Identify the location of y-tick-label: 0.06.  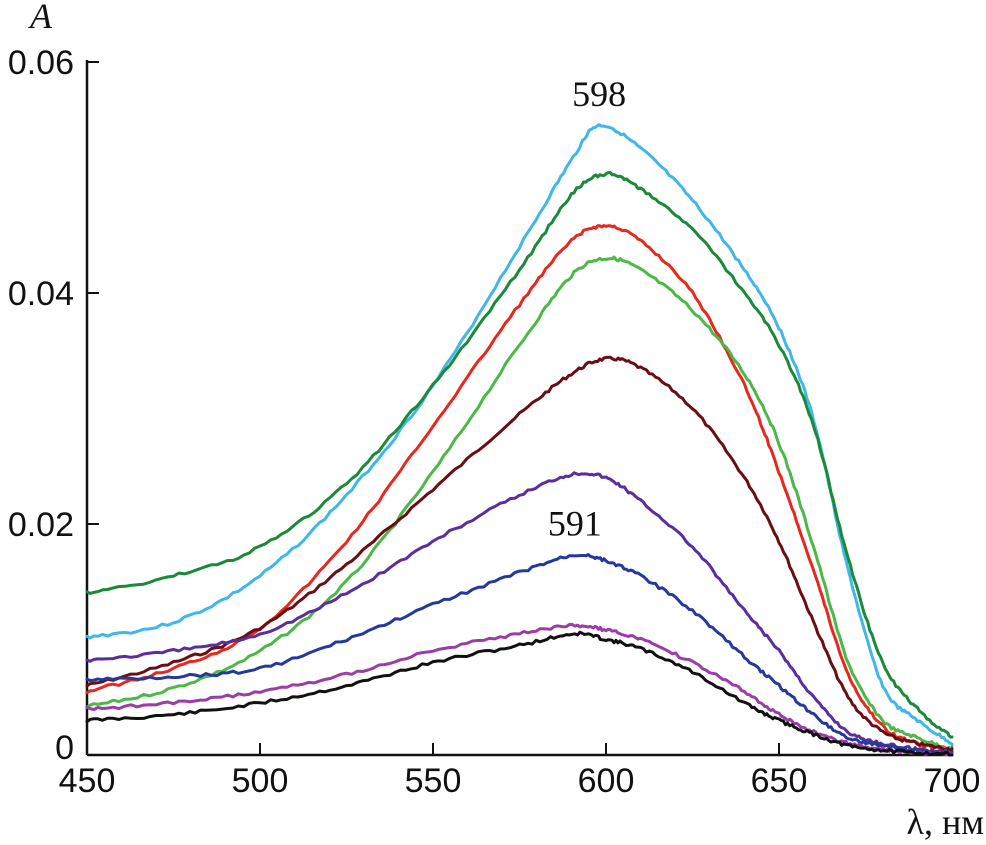
(41, 63).